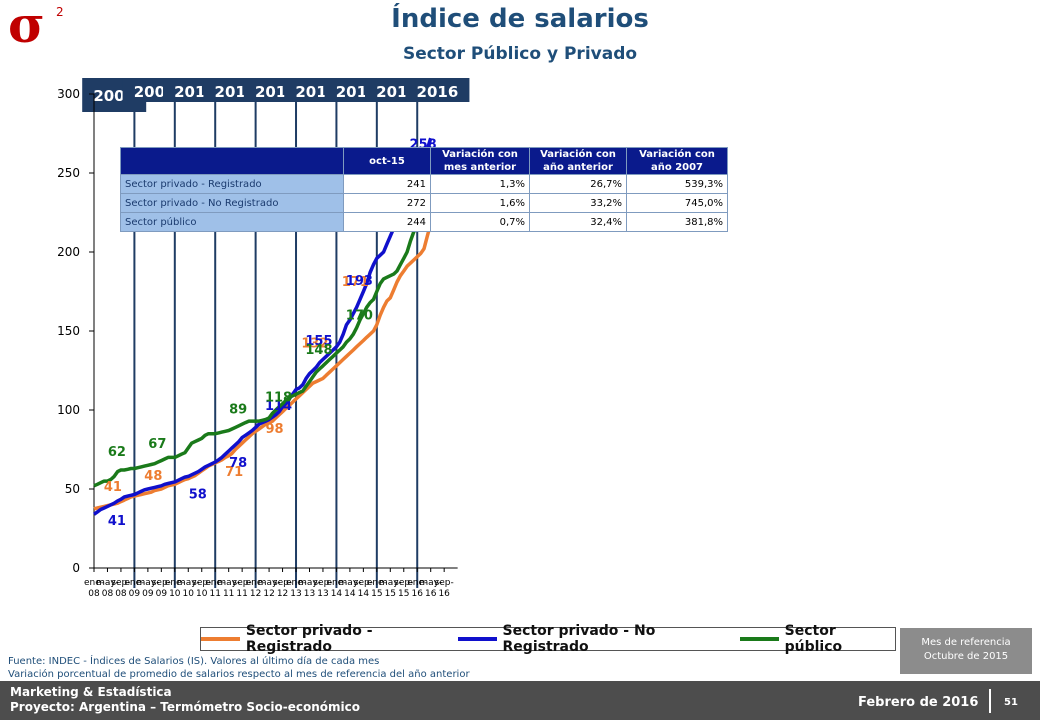 This screenshot has width=1040, height=720. Describe the element at coordinates (359, 315) in the screenshot. I see `data-label: 170` at that location.